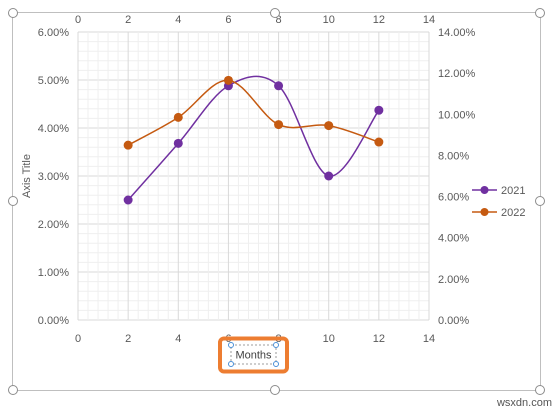 This screenshot has width=557, height=416. What do you see at coordinates (53, 321) in the screenshot?
I see `y-left-tick-label: 0.00%` at bounding box center [53, 321].